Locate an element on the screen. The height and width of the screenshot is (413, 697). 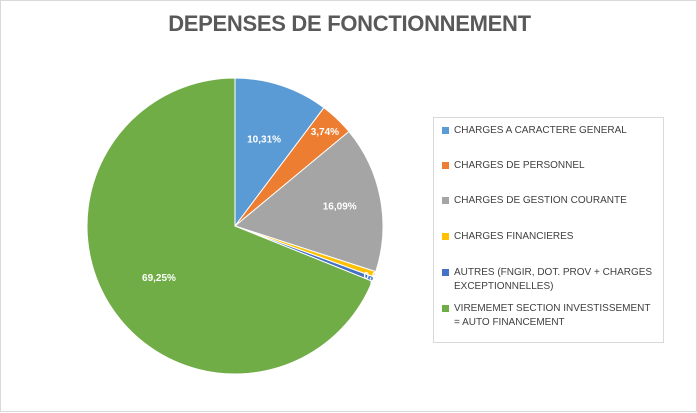
data-label-charges-personnel: 3,74% is located at coordinates (325, 132).